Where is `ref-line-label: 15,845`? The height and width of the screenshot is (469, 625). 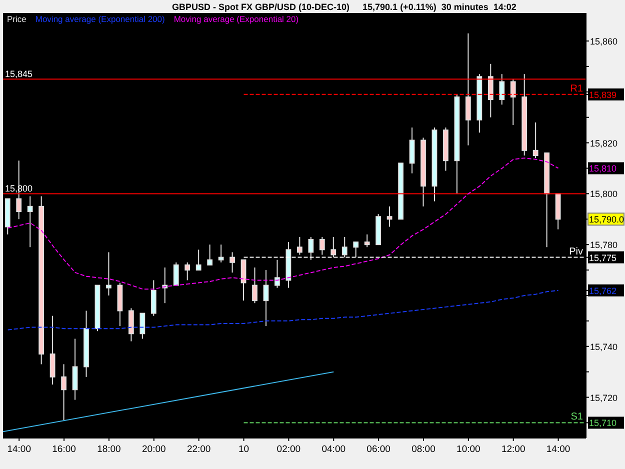 ref-line-label: 15,845 is located at coordinates (19, 74).